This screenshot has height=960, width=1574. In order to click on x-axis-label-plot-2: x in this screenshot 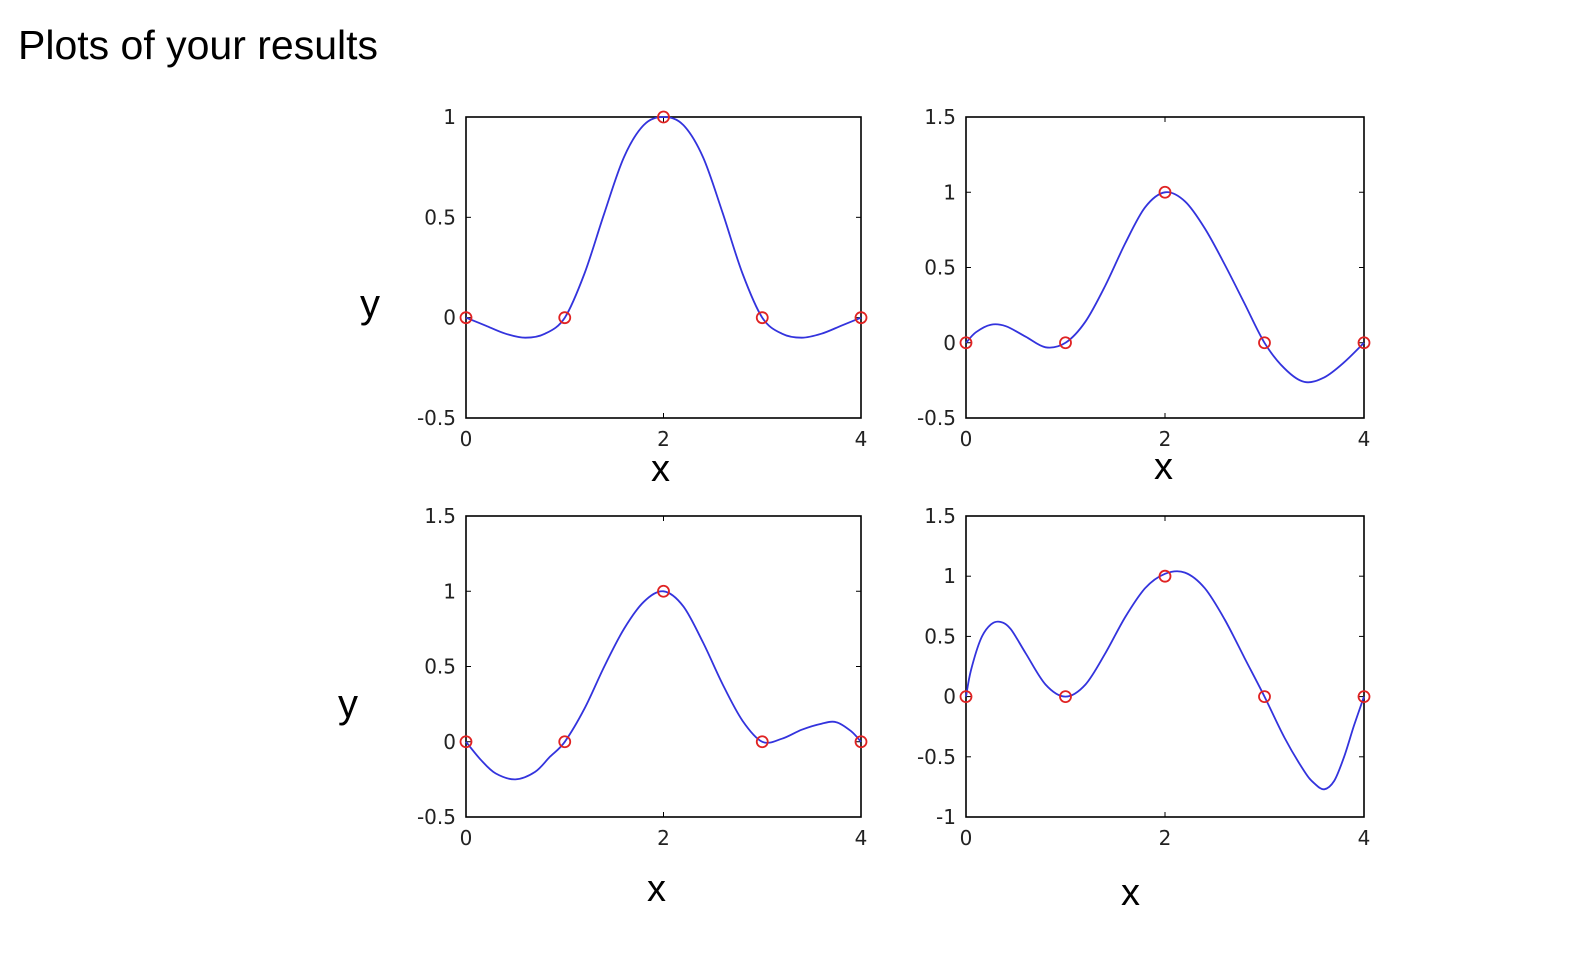, I will do `click(1163, 467)`.